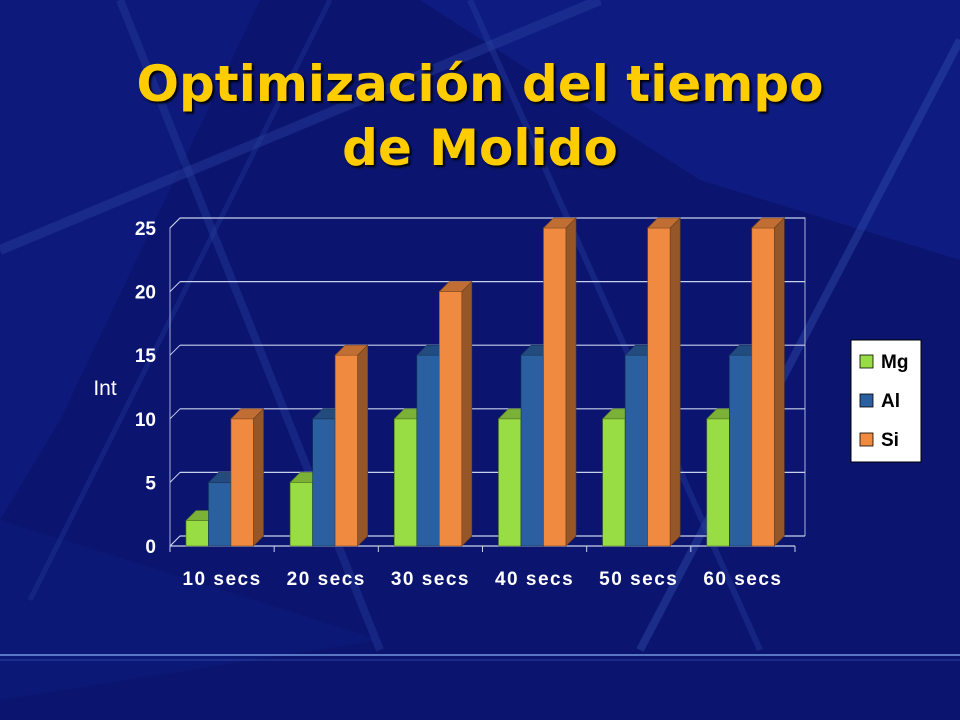  I want to click on x-tick-label: 60 secs, so click(742, 579).